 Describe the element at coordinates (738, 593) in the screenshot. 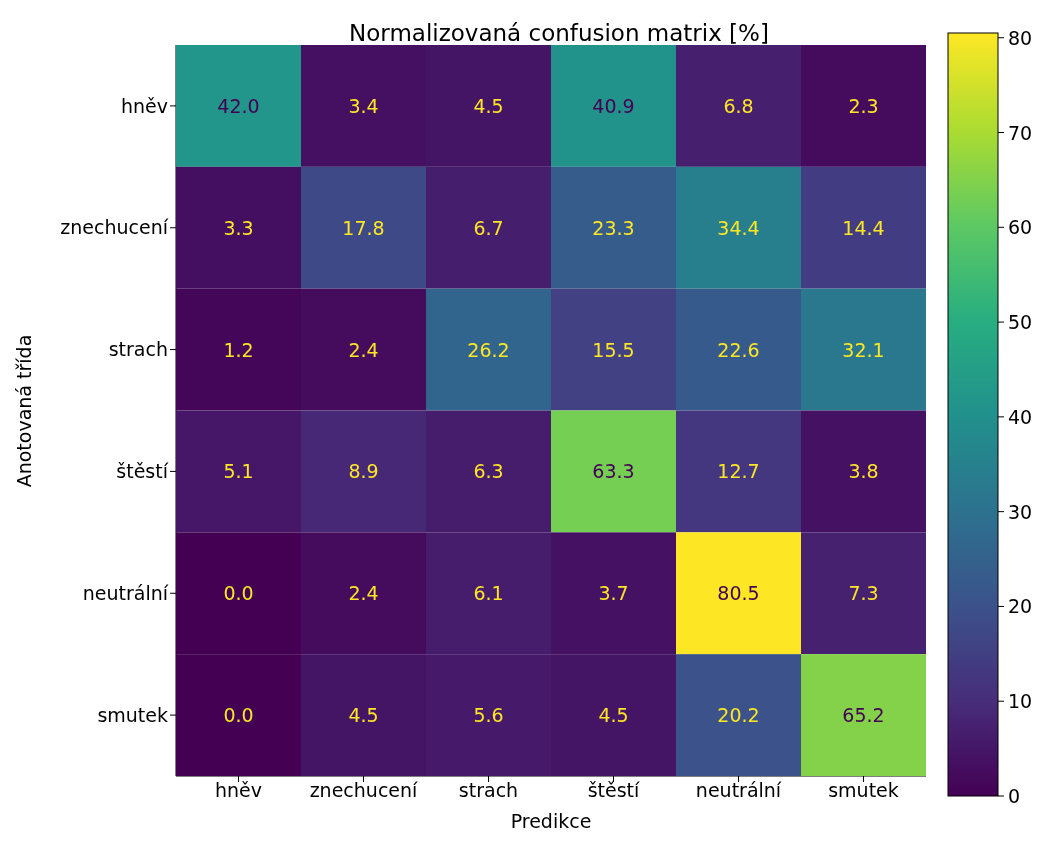

I see `data-label: 80.5` at that location.